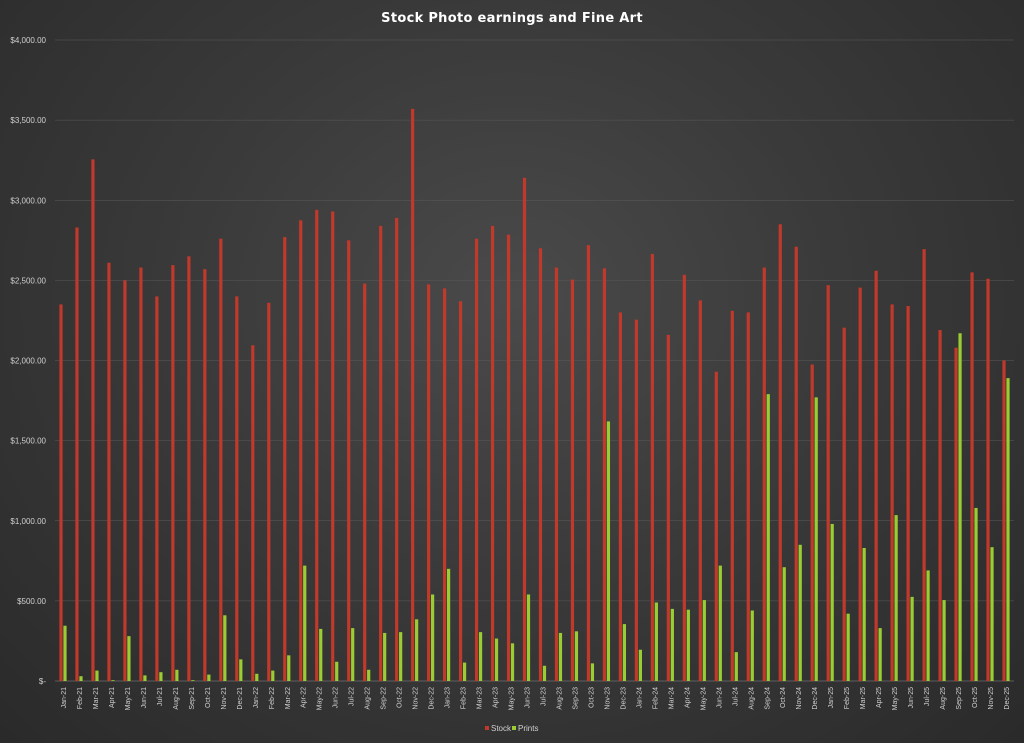 Image resolution: width=1024 pixels, height=743 pixels. Describe the element at coordinates (256, 698) in the screenshot. I see `x-tick-label: Jan-22` at that location.